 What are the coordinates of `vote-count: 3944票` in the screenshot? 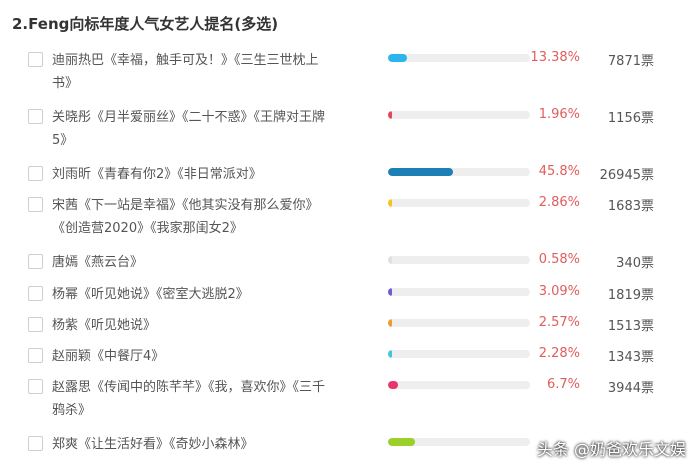 It's located at (630, 388).